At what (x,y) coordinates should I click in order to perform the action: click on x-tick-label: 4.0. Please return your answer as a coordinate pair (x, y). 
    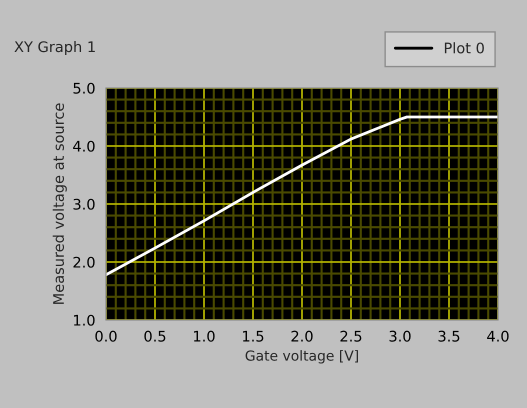
    Looking at the image, I should click on (498, 336).